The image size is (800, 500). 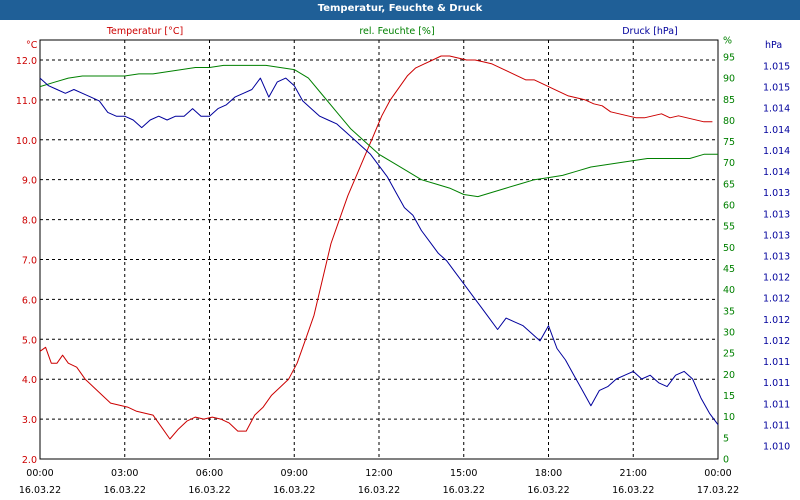 What do you see at coordinates (29, 340) in the screenshot?
I see `temp-tick-label: 5.0` at bounding box center [29, 340].